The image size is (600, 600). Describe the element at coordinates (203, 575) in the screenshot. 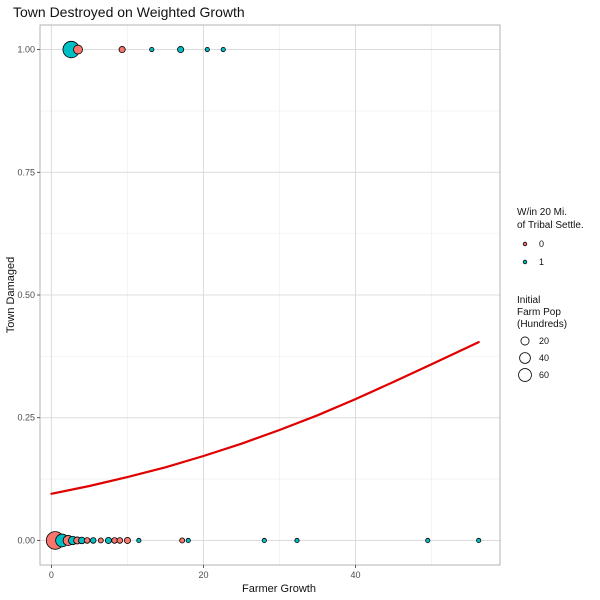

I see `x-tick-label: 20` at that location.